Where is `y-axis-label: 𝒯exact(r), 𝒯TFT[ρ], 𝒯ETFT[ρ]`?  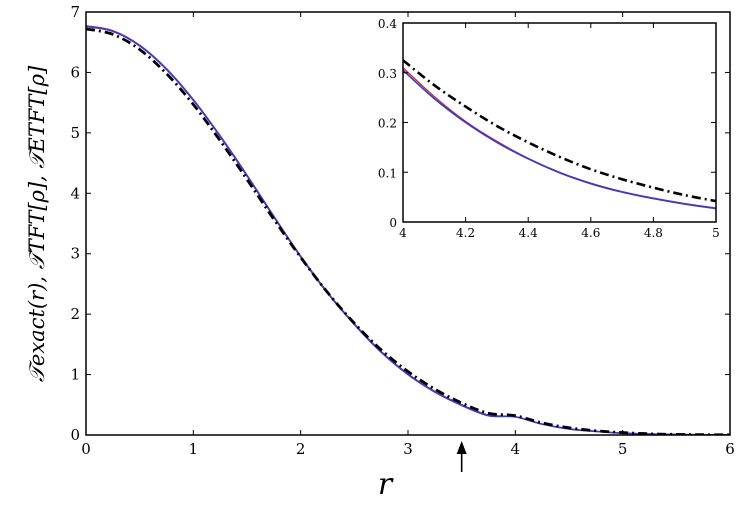
y-axis-label: 𝒯exact(r), 𝒯TFT[ρ], 𝒯ETFT[ρ] is located at coordinates (37, 223).